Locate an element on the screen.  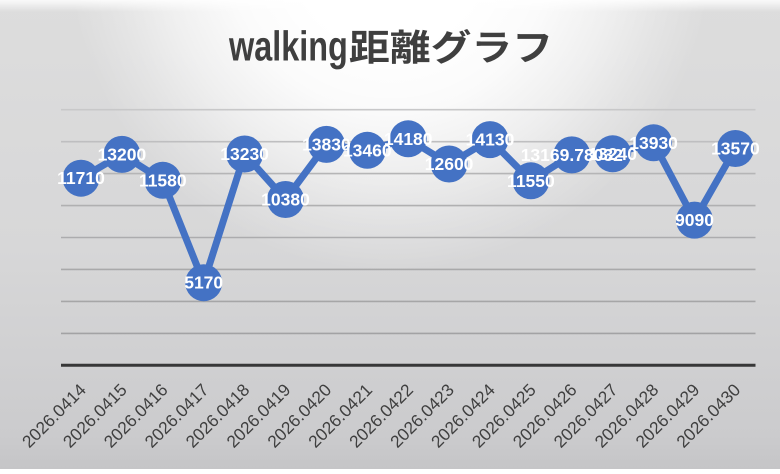
svg-text: 13230 is located at coordinates (244, 154).